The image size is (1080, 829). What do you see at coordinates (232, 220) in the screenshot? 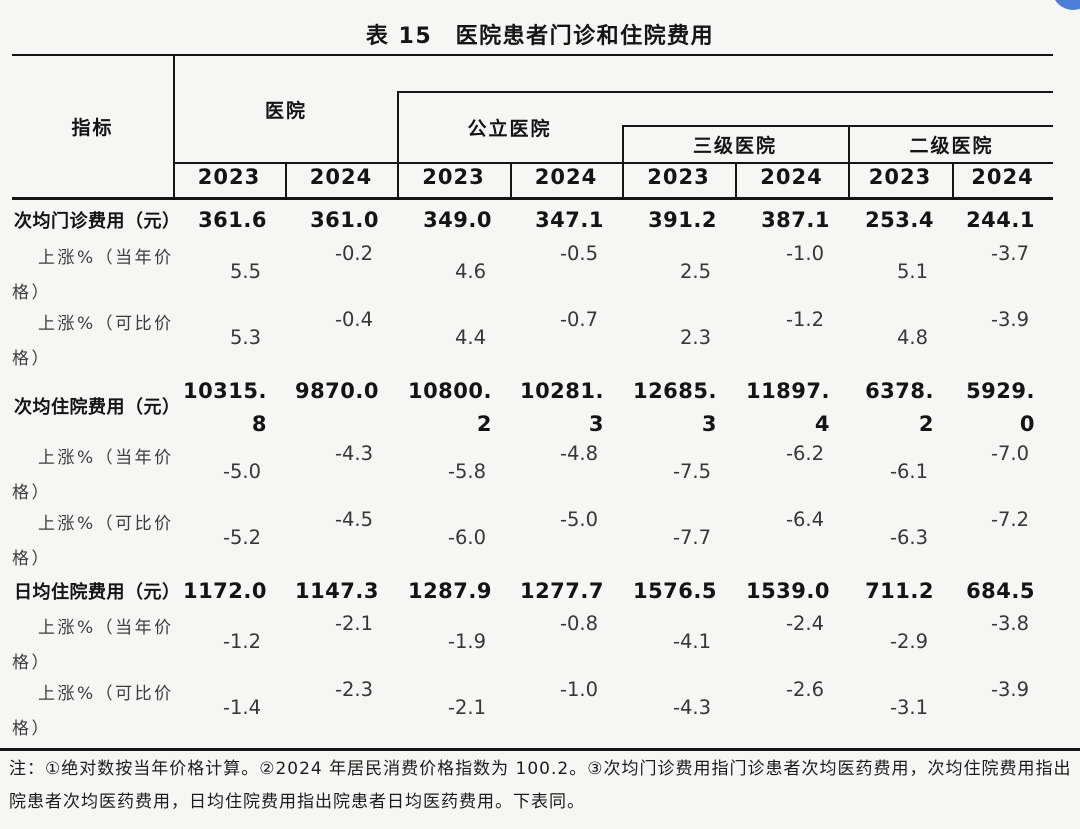
I see `value-cell: 361.6` at bounding box center [232, 220].